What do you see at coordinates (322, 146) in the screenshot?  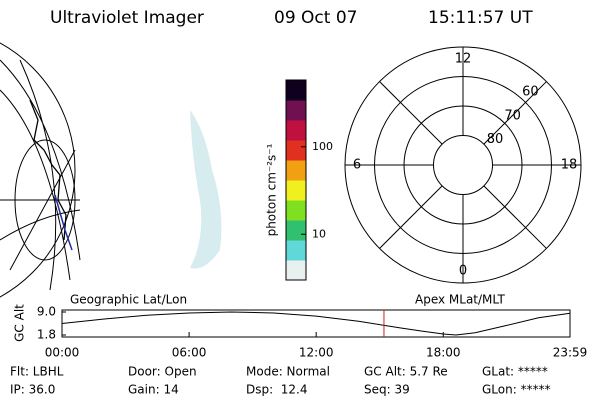 I see `colorbar-tick-label: 100` at bounding box center [322, 146].